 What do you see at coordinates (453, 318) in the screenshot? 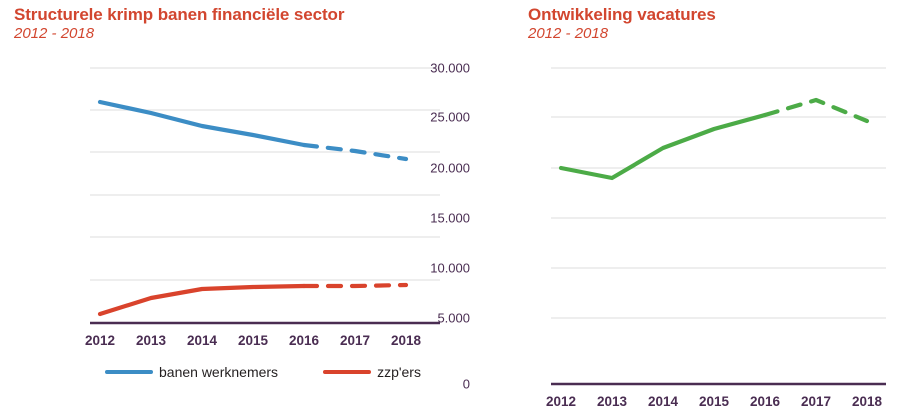
I see `y-tick-label: 5.000` at bounding box center [453, 318].